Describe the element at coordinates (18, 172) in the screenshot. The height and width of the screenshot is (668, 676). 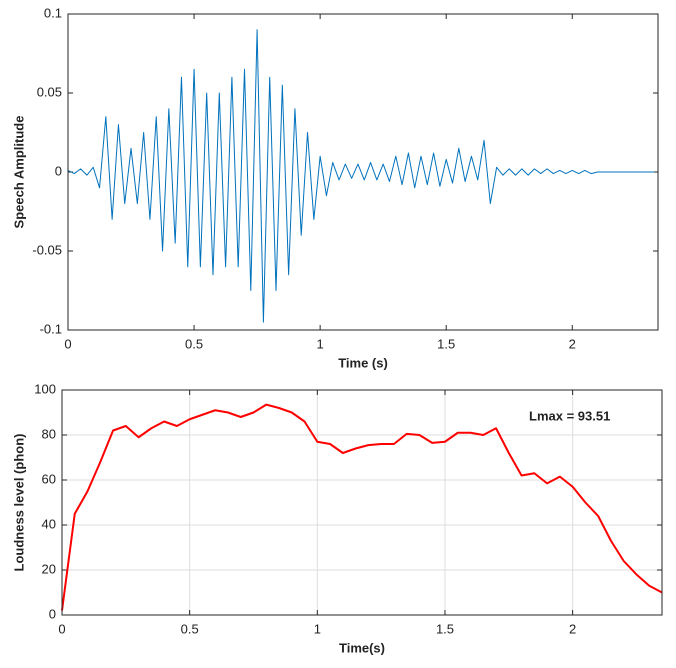
I see `y-axis-label: Speech Amplitude` at that location.